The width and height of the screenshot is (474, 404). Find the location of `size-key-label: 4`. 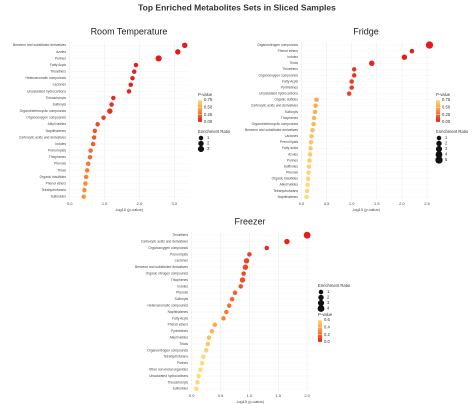

size-key-label: 4 is located at coordinates (446, 154).